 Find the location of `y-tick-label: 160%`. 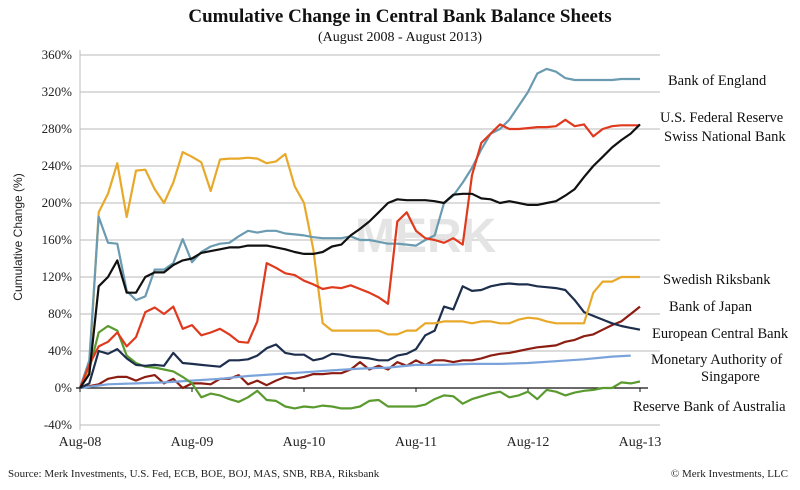

y-tick-label: 160% is located at coordinates (57, 239).